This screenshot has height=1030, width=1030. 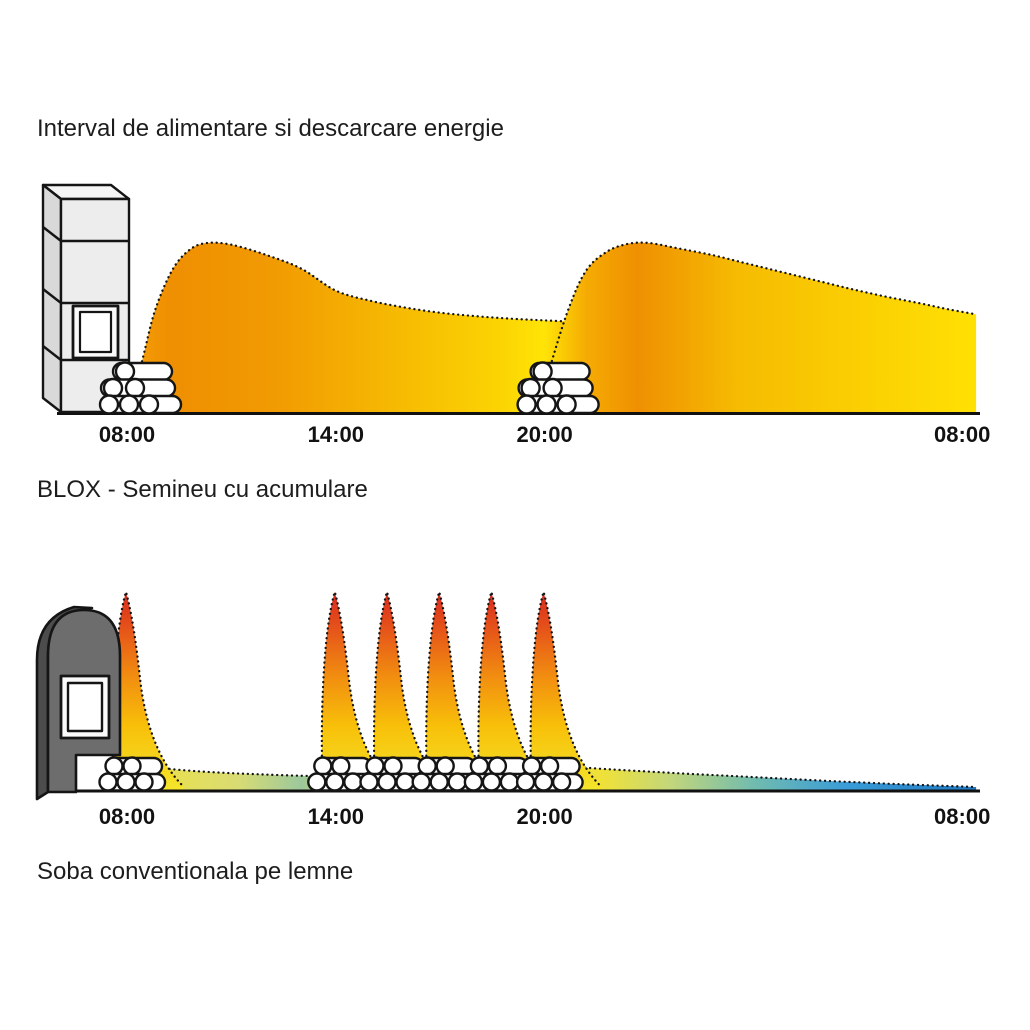 I want to click on top-axis-label-2000: 20:00, so click(x=544, y=434).